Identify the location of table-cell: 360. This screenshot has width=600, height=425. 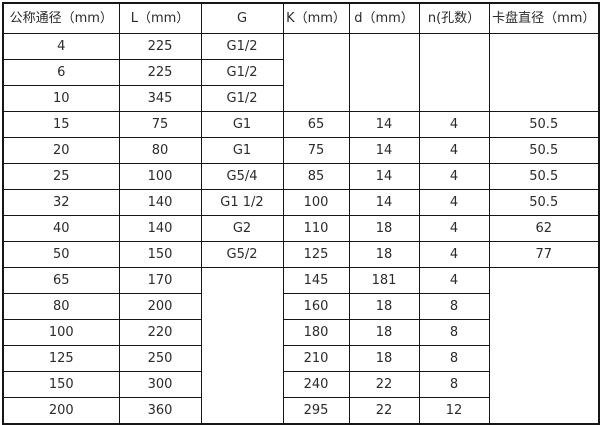
(160, 411).